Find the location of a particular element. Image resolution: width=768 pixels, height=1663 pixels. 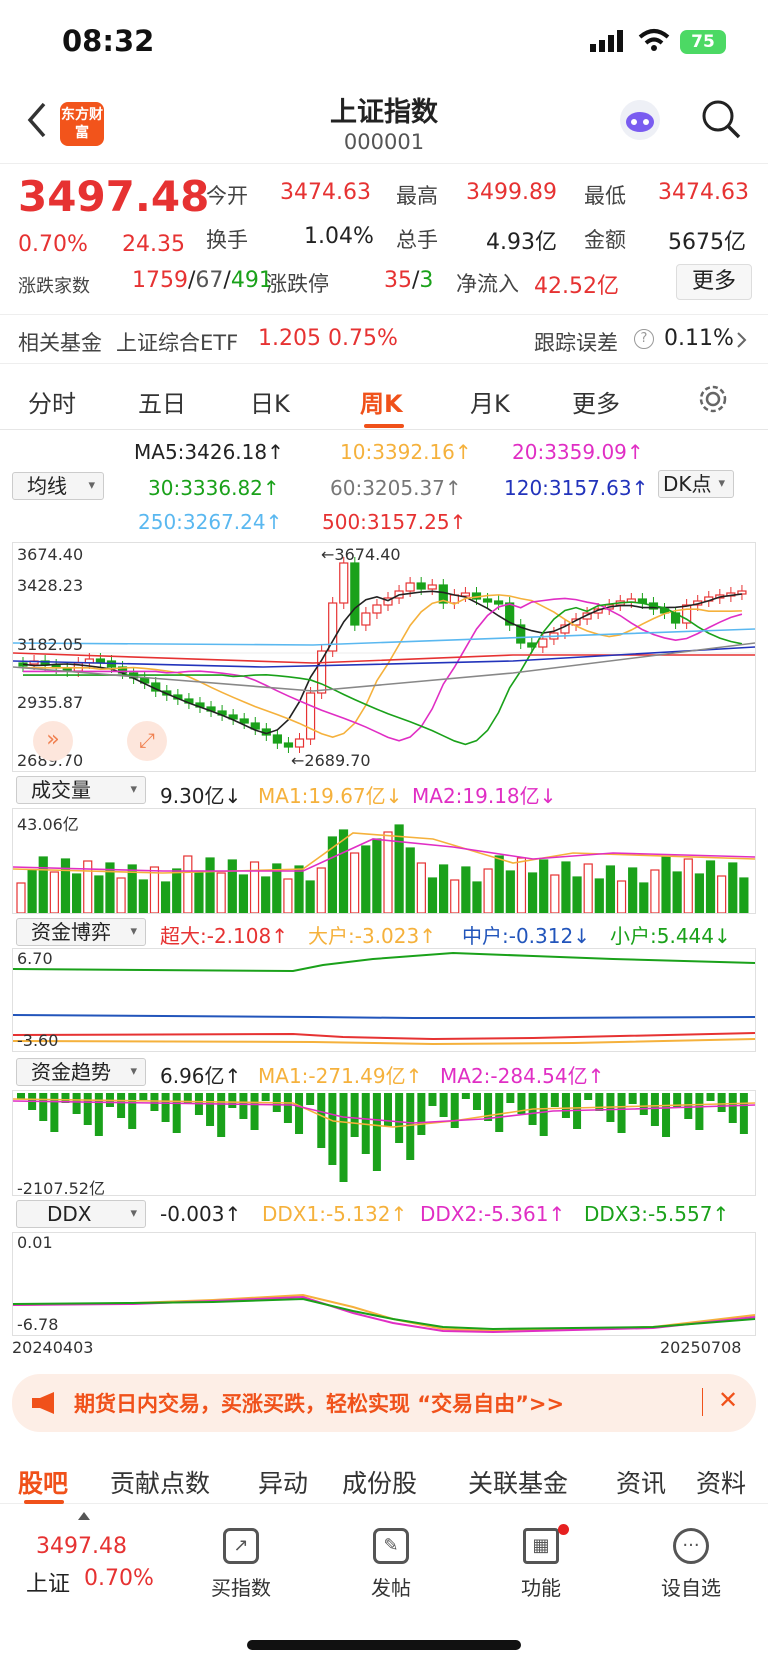

ma20-value: 20:3359.09↑ is located at coordinates (578, 452).